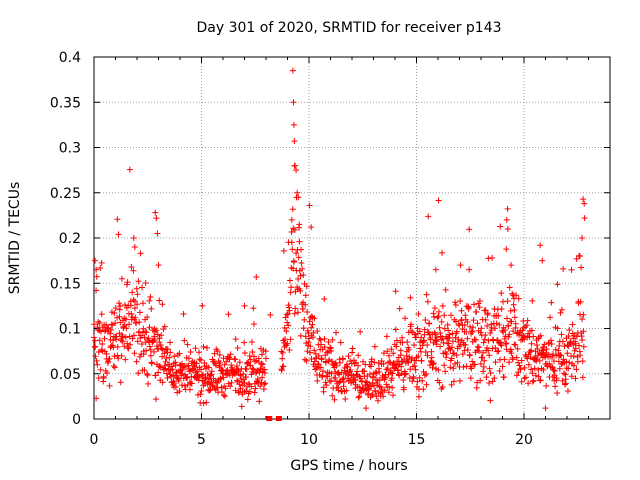 This screenshot has height=480, width=640. What do you see at coordinates (94, 440) in the screenshot?
I see `x-tick-label: 0` at bounding box center [94, 440].